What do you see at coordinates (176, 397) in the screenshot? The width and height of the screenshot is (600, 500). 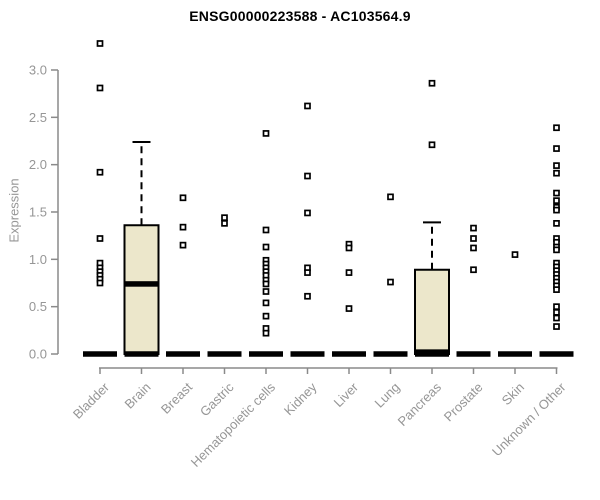 I see `x-category-label-breast: Breast` at bounding box center [176, 397].